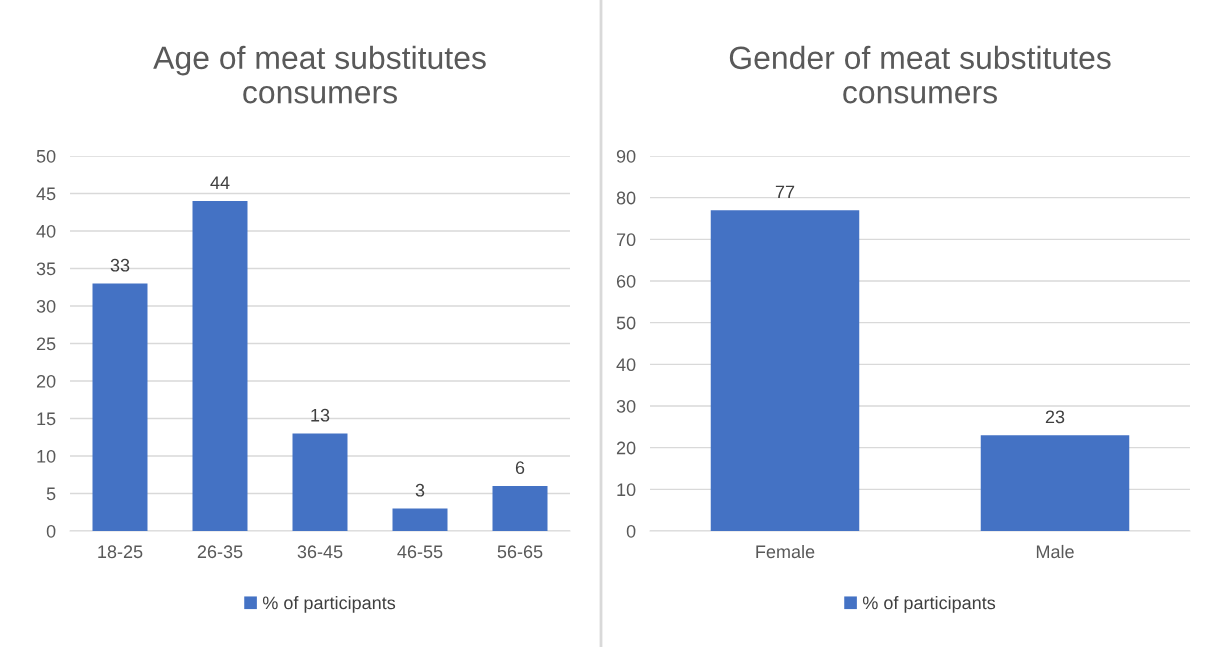  What do you see at coordinates (626, 281) in the screenshot?
I see `y-tick-label: 60` at bounding box center [626, 281].